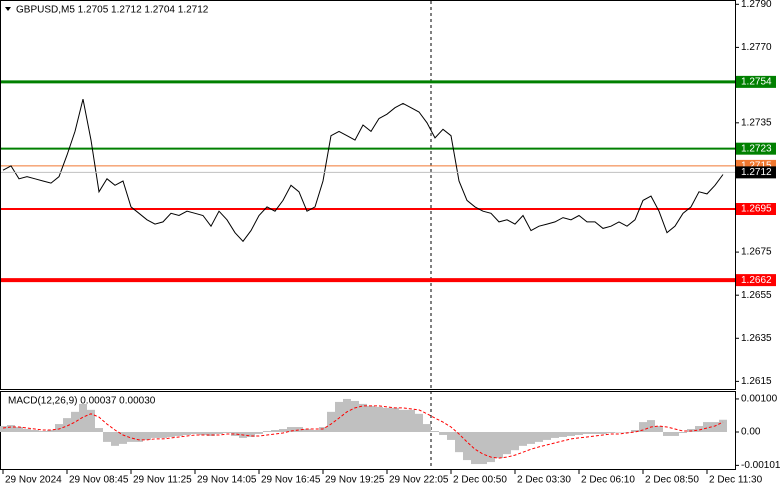 The width and height of the screenshot is (781, 489). I want to click on y-tick-label: -0.00101, so click(761, 465).